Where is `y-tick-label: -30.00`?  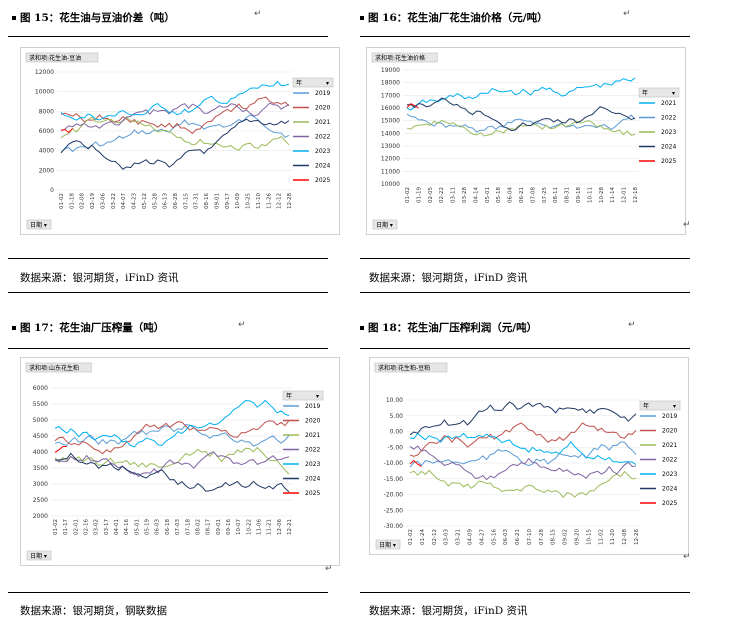 y-tick-label: -30.00 is located at coordinates (394, 526).